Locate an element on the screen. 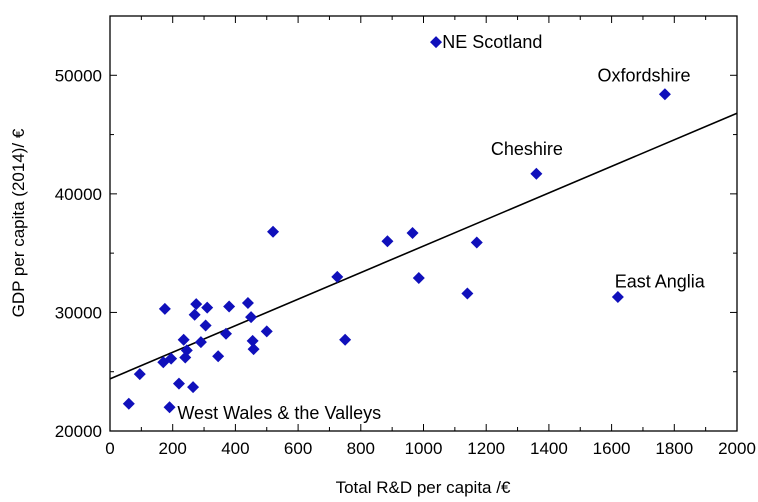 The height and width of the screenshot is (502, 758). y-axis-title: GDP per capita (2014)/ € is located at coordinates (18, 222).